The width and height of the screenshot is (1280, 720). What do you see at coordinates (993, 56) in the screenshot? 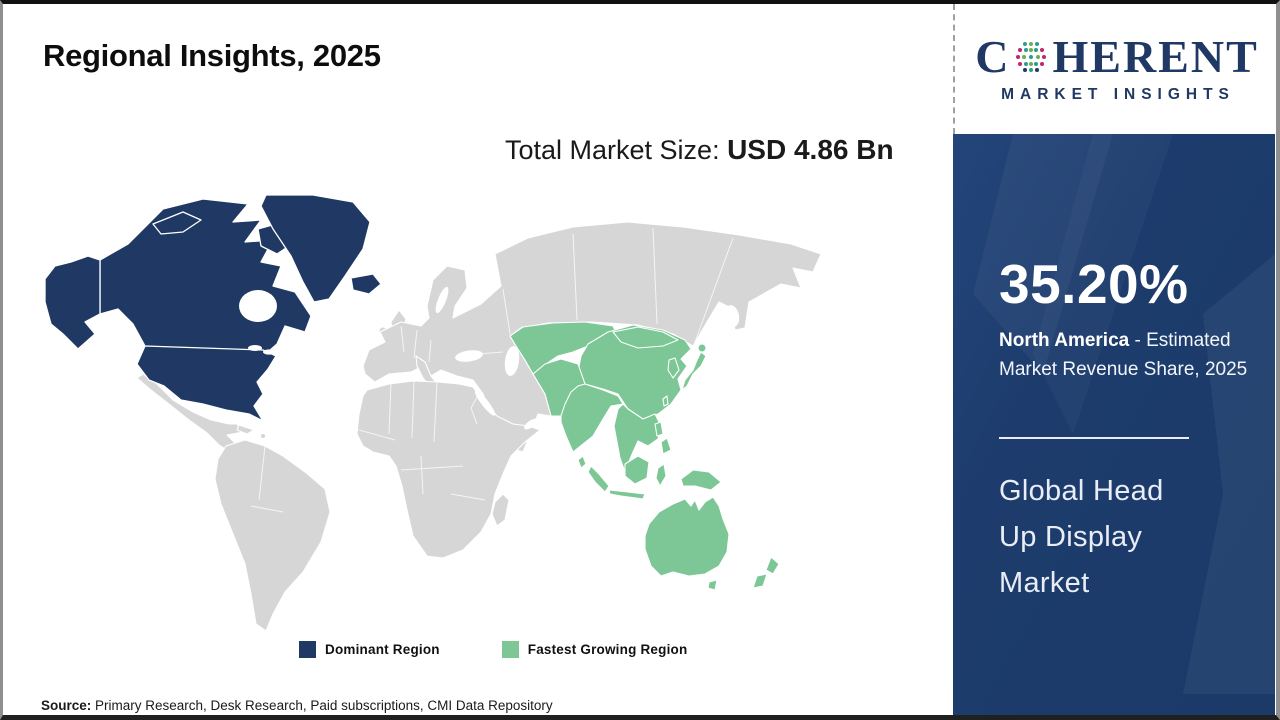
I see `brand-letter-c: C` at bounding box center [993, 56].